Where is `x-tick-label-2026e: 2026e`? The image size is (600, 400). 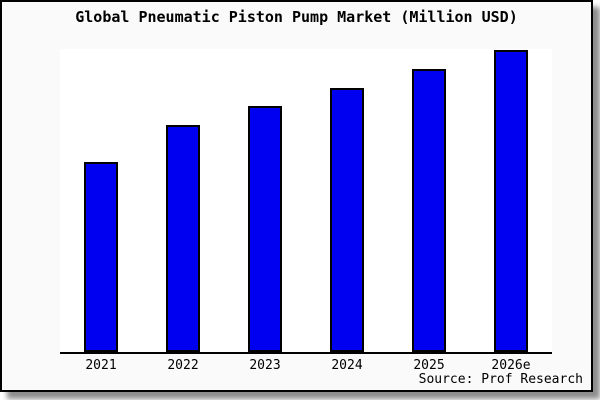
x-tick-label-2026e: 2026e is located at coordinates (511, 365).